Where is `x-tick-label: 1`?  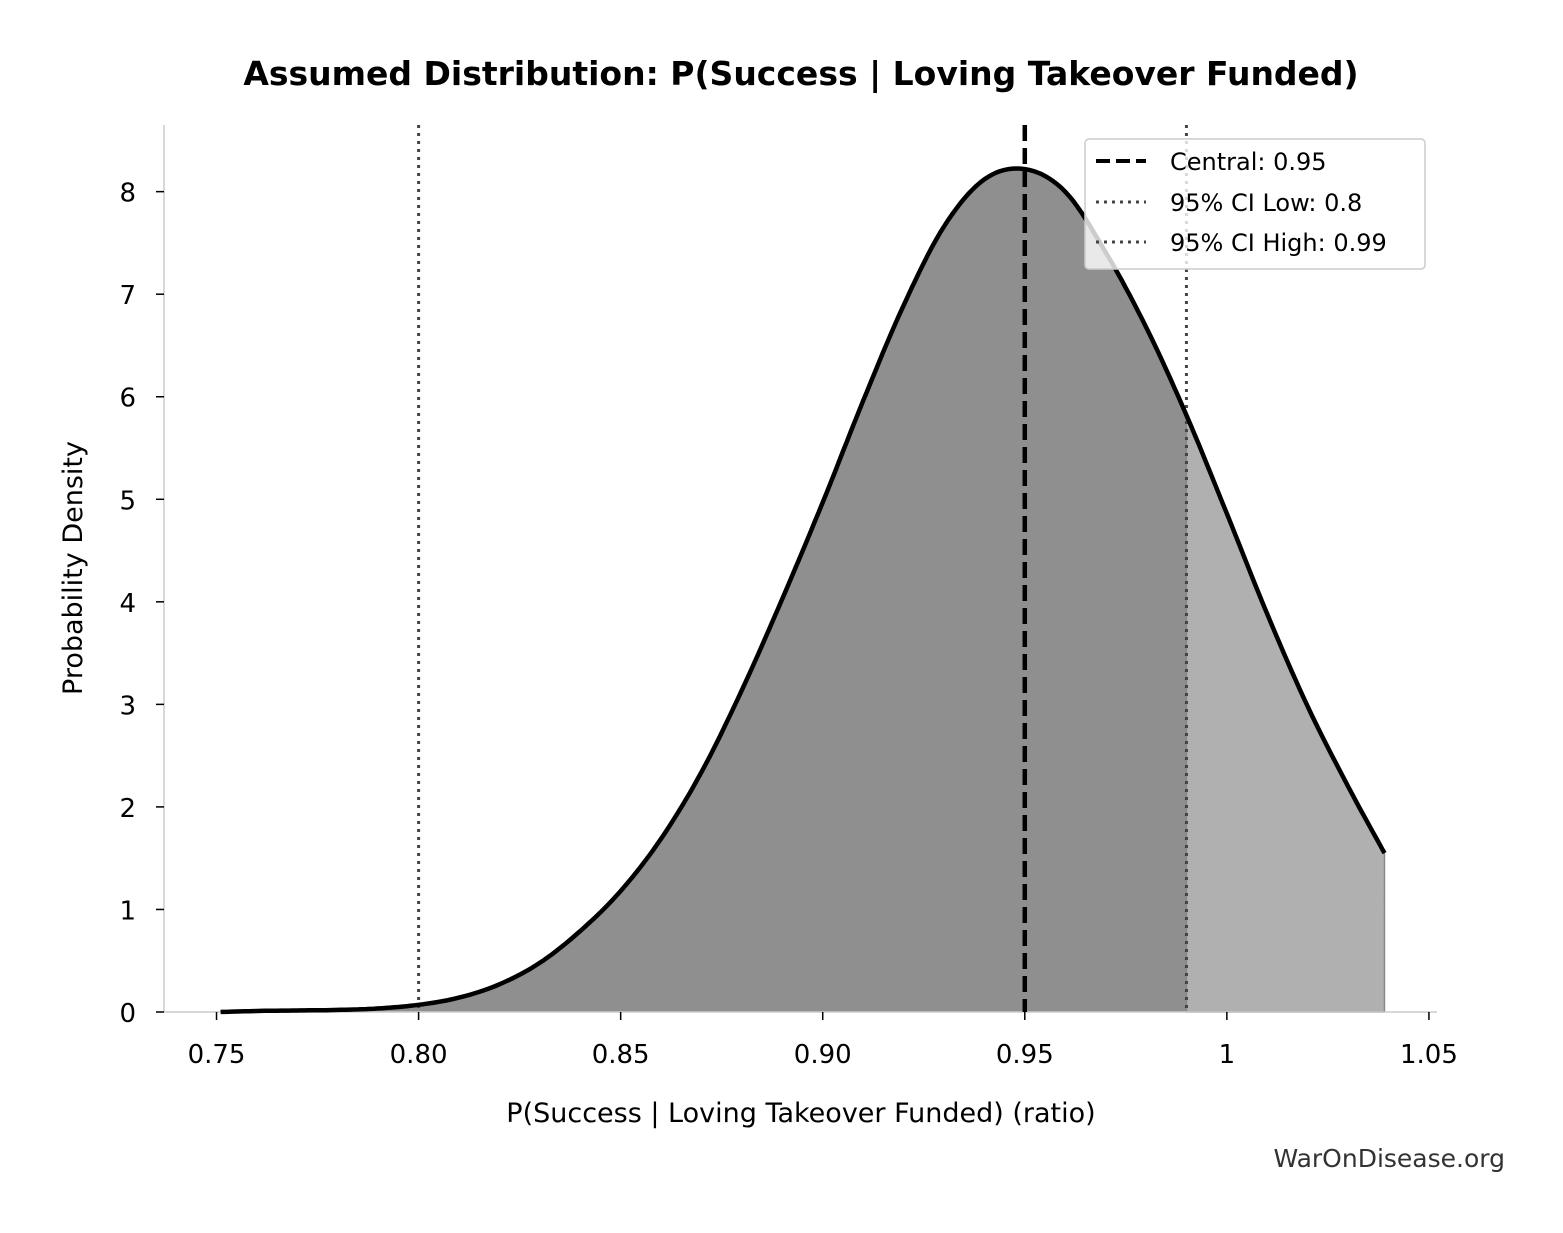
x-tick-label: 1 is located at coordinates (1227, 1055).